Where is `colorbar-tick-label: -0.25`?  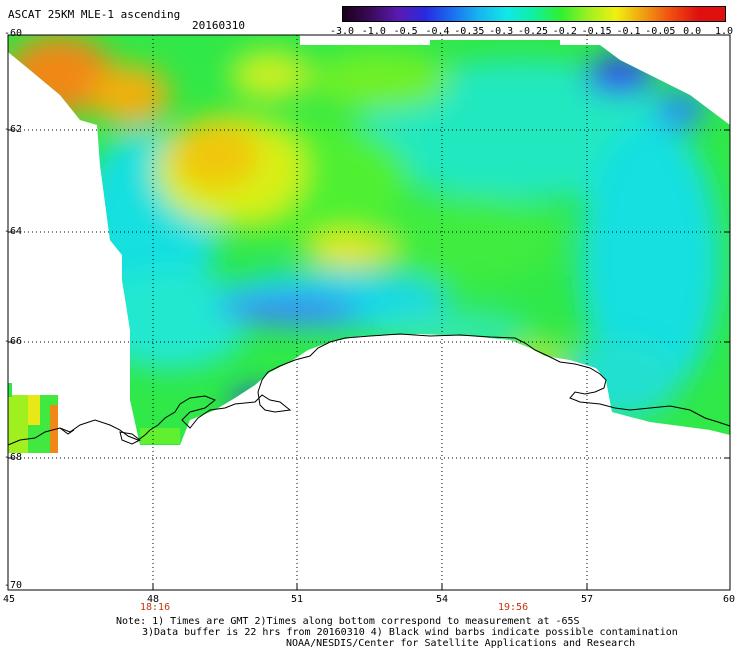
colorbar-tick-label: -0.25 is located at coordinates (533, 31).